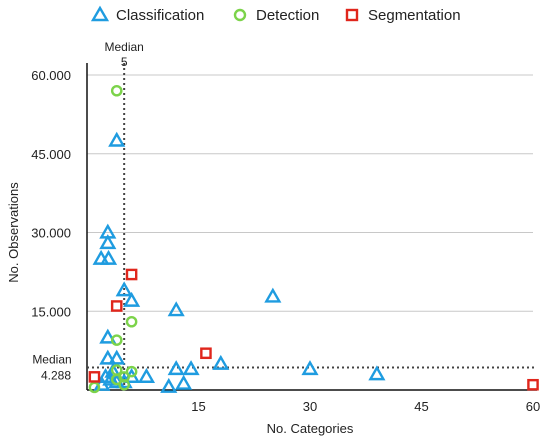  Describe the element at coordinates (160, 15) in the screenshot. I see `legend-label-classification: Classification` at that location.